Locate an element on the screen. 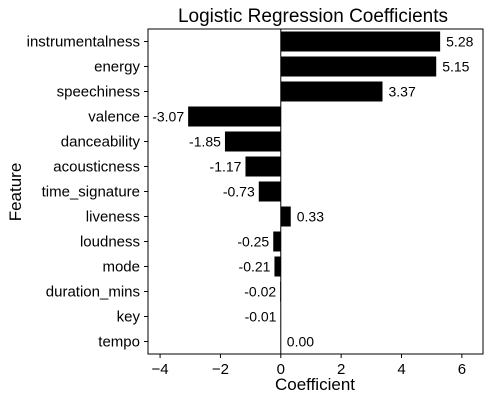 The image size is (488, 405). bar-energy is located at coordinates (358, 67).